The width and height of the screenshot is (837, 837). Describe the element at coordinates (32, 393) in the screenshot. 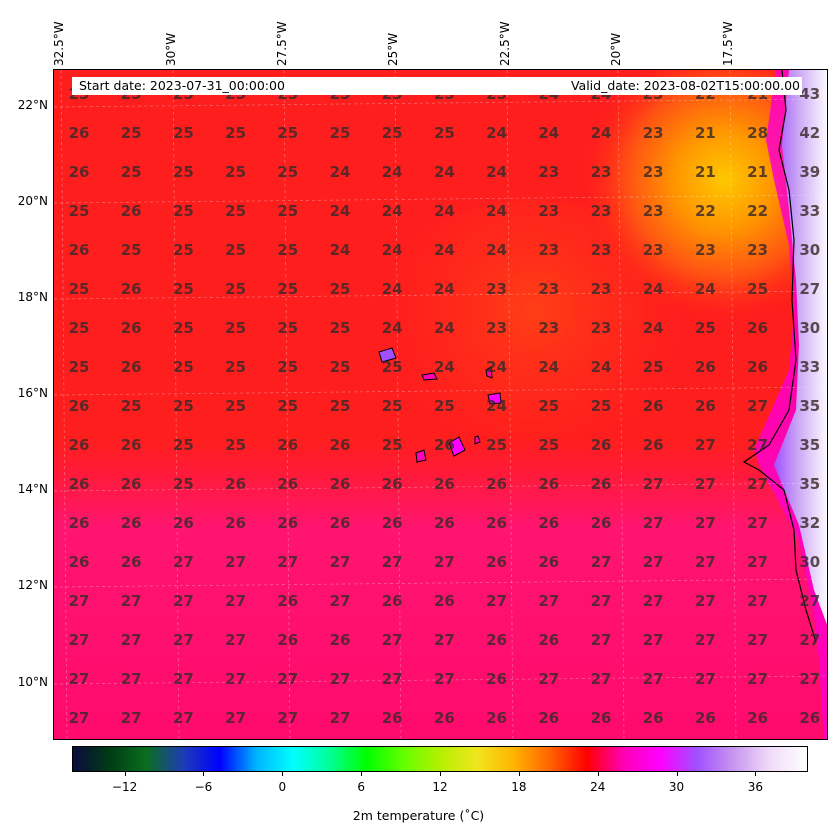

I see `latitude-label: 16°N` at that location.